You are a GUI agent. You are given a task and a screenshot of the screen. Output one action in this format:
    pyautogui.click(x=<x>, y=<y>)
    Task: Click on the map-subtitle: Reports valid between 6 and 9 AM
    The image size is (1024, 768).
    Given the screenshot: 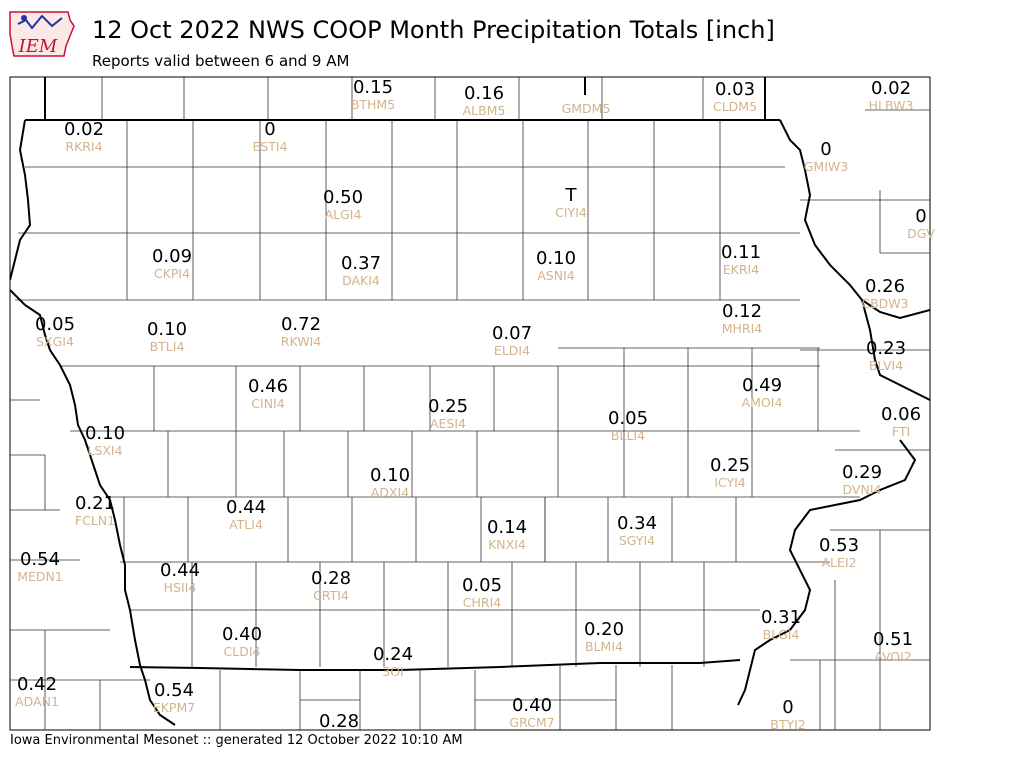 What is the action you would take?
    pyautogui.click(x=221, y=61)
    